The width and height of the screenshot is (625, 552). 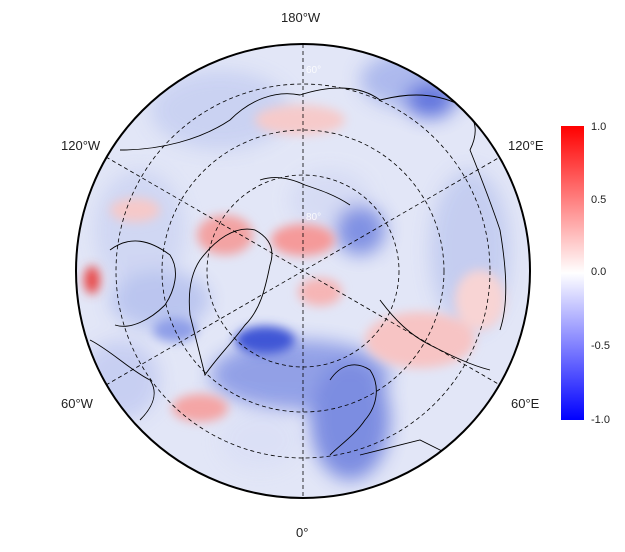 I want to click on lon-label-0: 0°, so click(x=302, y=532).